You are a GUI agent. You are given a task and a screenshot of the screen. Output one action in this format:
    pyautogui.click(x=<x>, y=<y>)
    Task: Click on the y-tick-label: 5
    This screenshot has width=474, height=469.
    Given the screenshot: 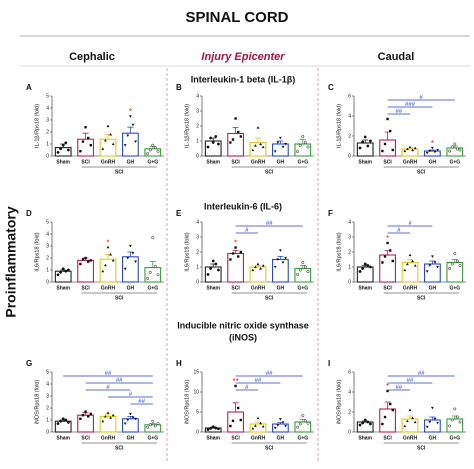 What is the action you would take?
    pyautogui.click(x=47, y=96)
    